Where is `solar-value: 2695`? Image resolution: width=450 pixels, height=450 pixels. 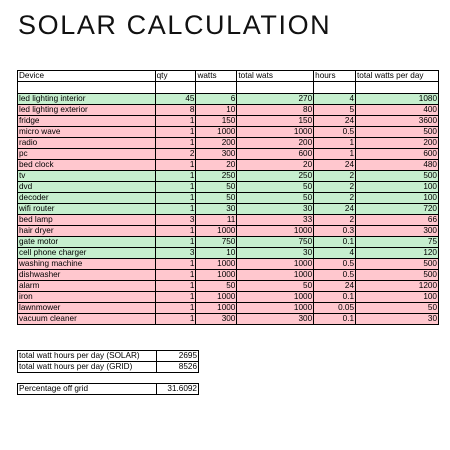
solar-value: 2695 is located at coordinates (177, 356).